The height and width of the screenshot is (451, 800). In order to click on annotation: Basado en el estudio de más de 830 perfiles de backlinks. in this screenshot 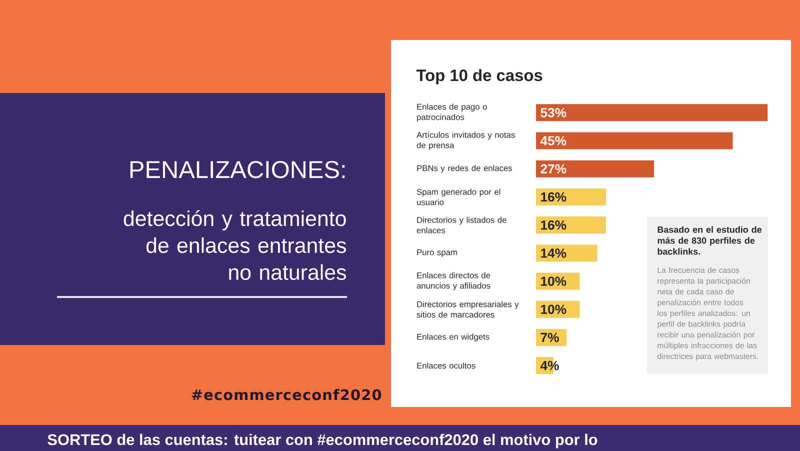, I will do `click(710, 240)`.